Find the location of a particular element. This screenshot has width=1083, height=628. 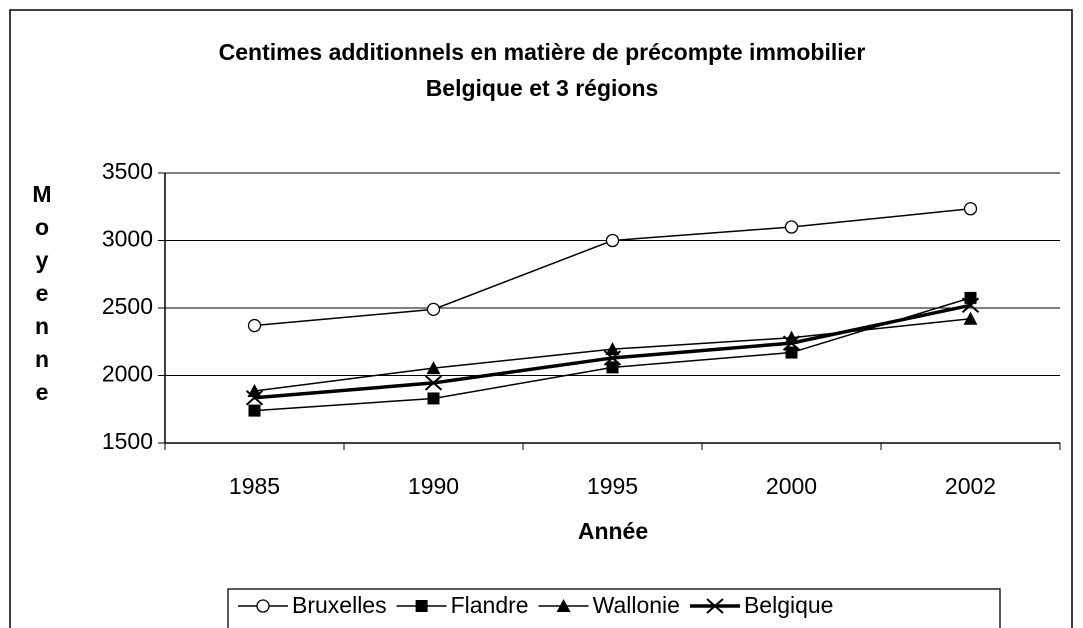

legend-label: Wallonie is located at coordinates (636, 605).